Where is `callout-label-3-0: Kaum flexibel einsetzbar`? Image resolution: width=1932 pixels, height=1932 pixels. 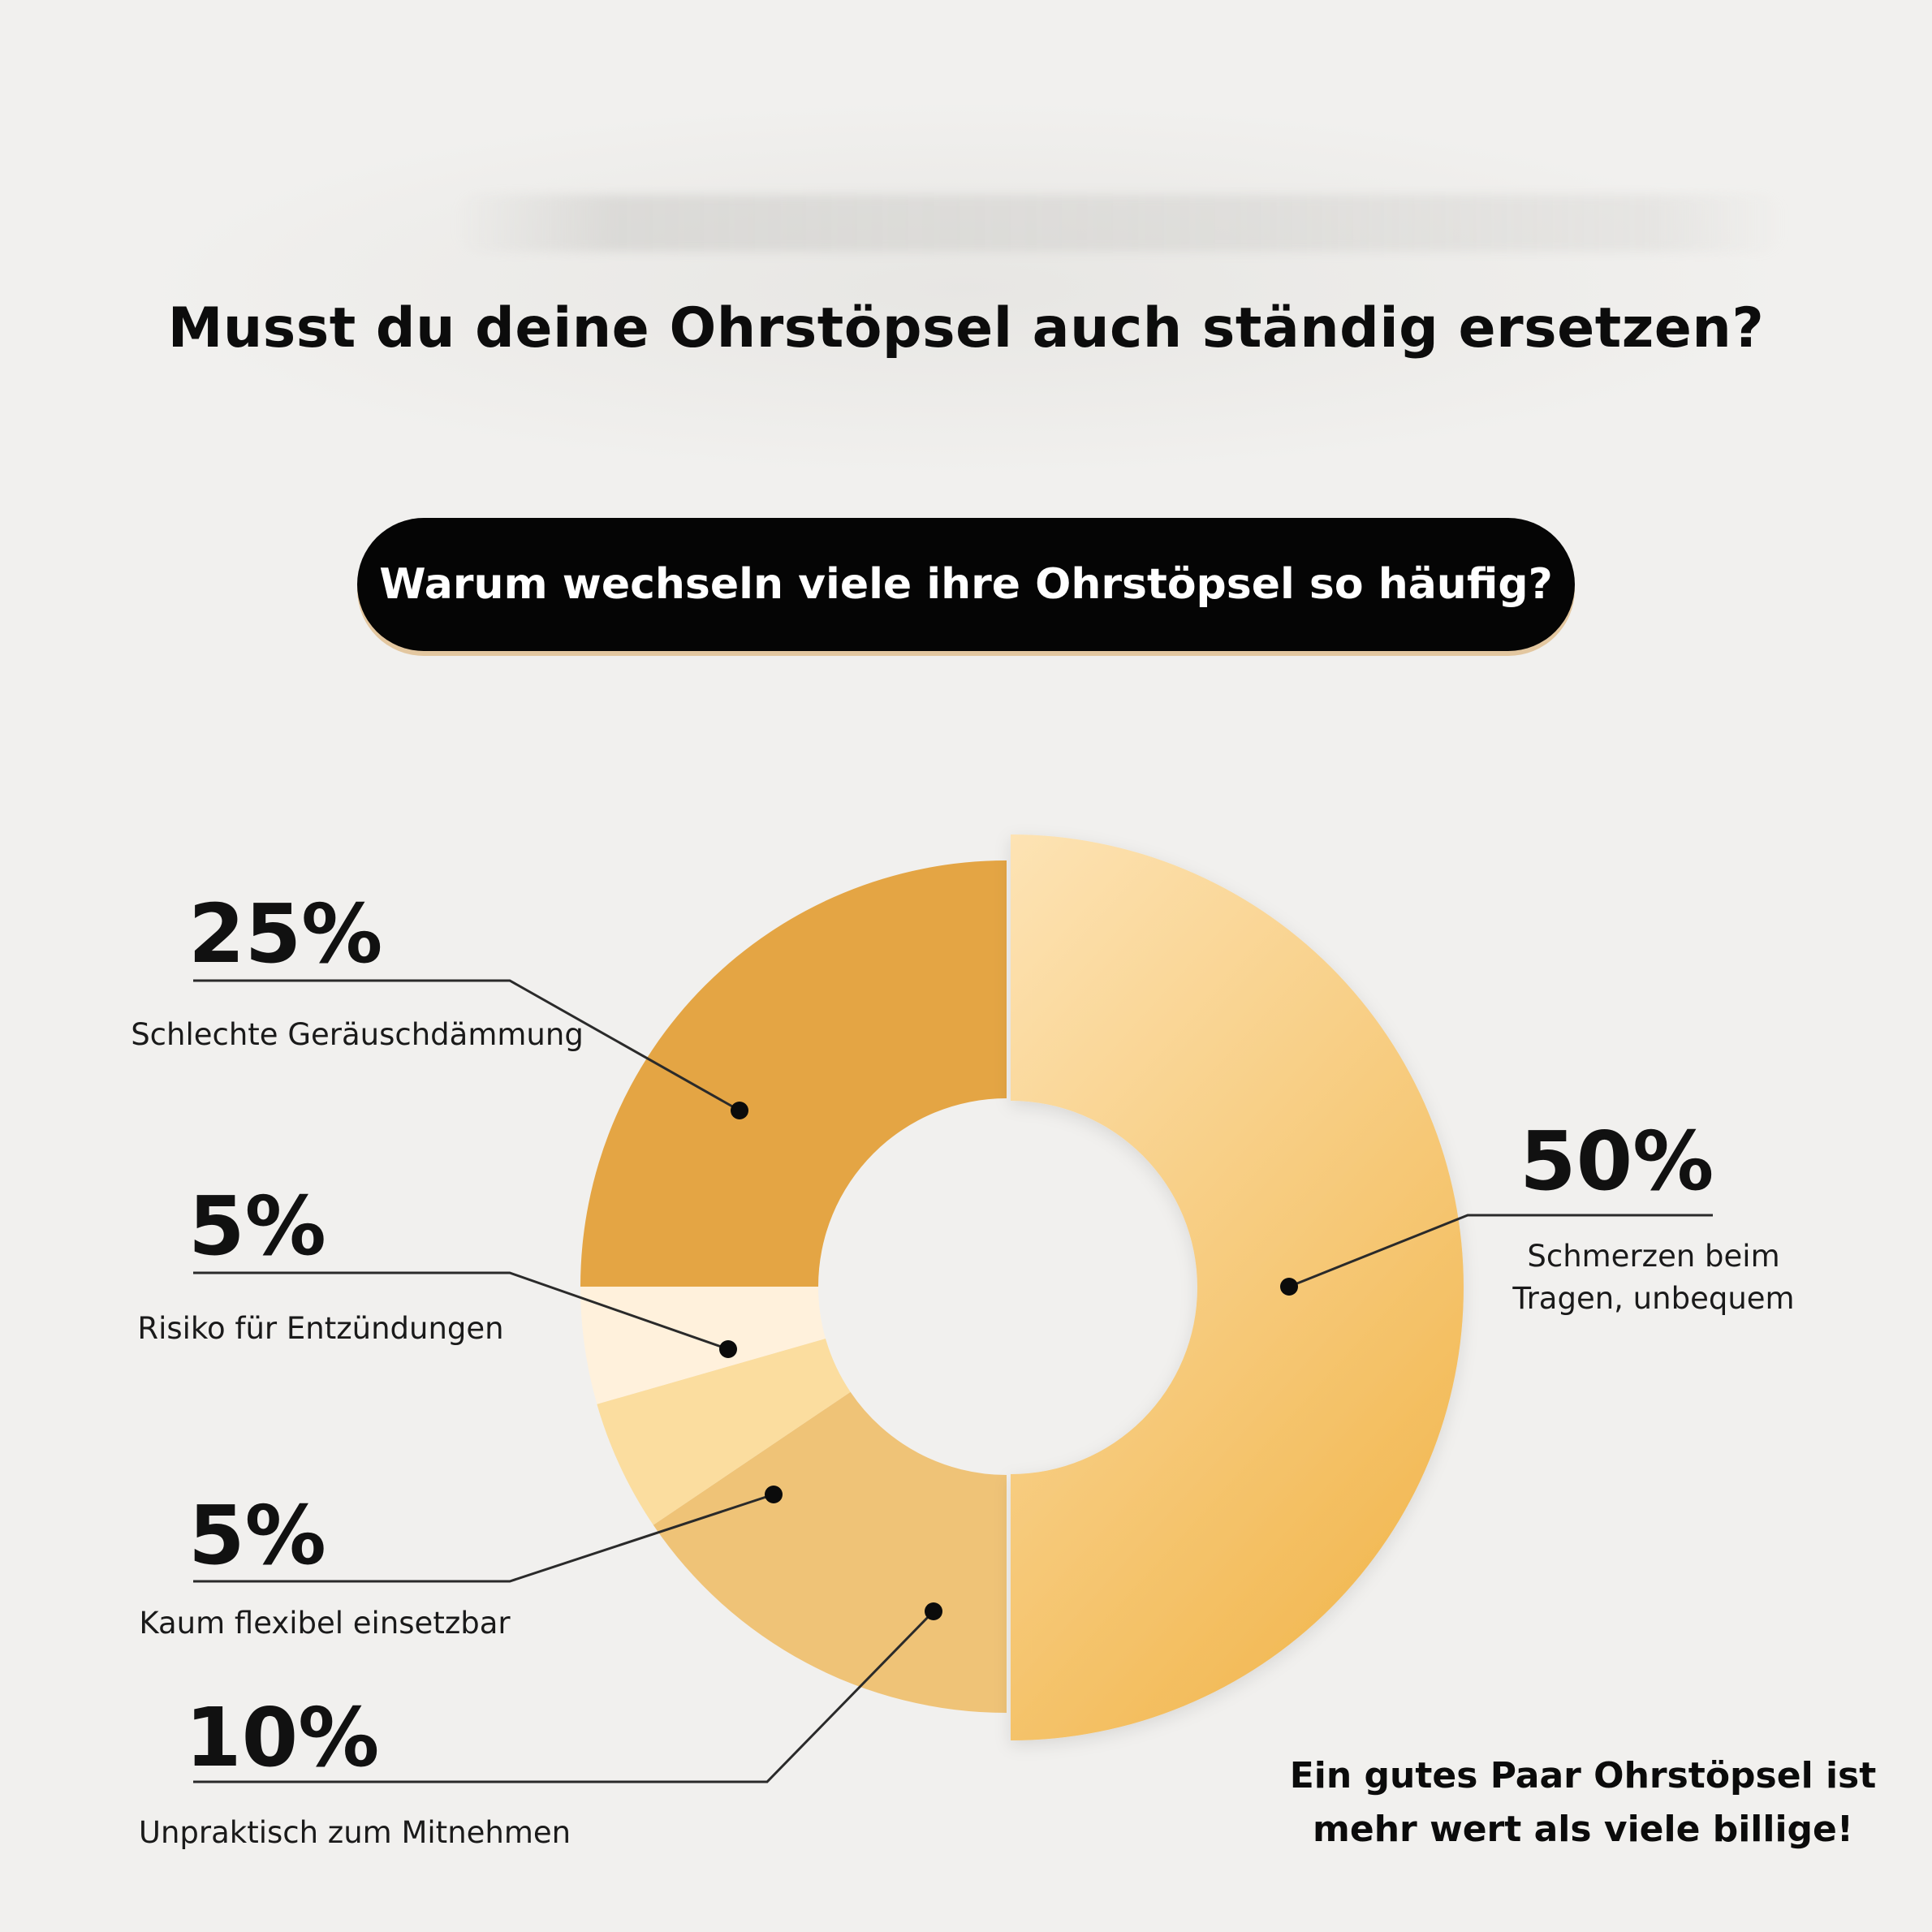 callout-label-3-0: Kaum flexibel einsetzbar is located at coordinates (325, 1623).